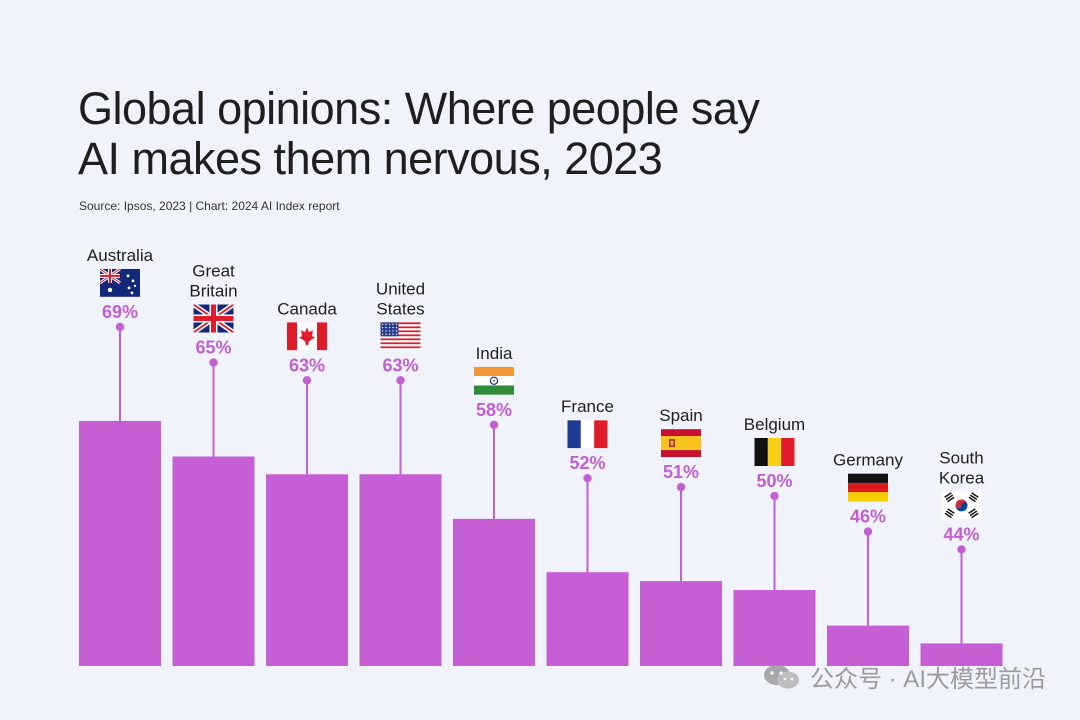 The height and width of the screenshot is (720, 1080). Describe the element at coordinates (400, 308) in the screenshot. I see `category-label: States` at that location.